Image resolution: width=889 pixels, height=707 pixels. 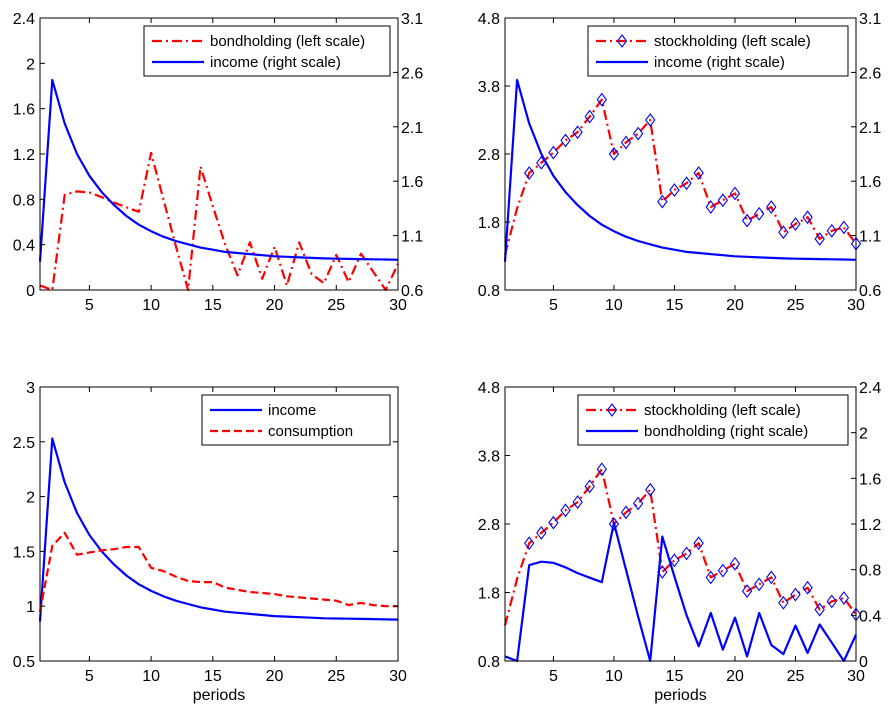 I want to click on y-left-tick-label: 0.4, so click(x=24, y=246).